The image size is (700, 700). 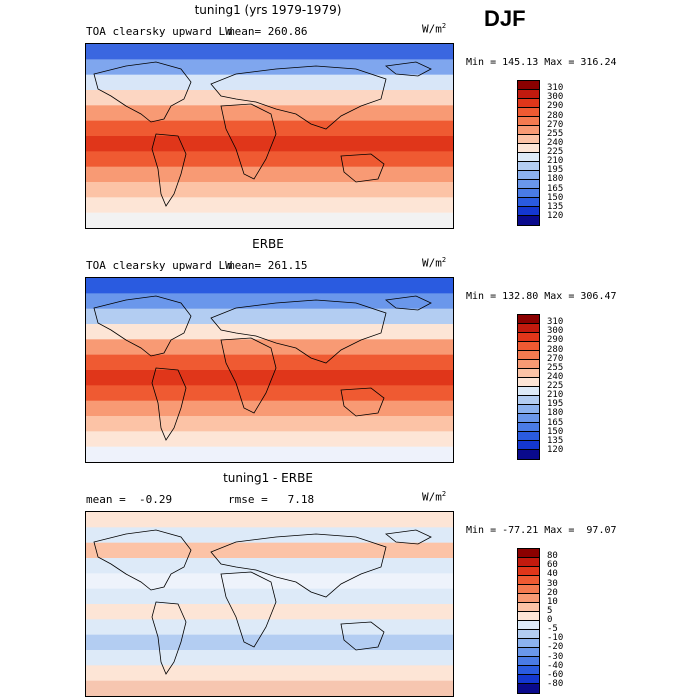 What do you see at coordinates (555, 331) in the screenshot?
I see `colorbar-tick-label: 300` at bounding box center [555, 331].